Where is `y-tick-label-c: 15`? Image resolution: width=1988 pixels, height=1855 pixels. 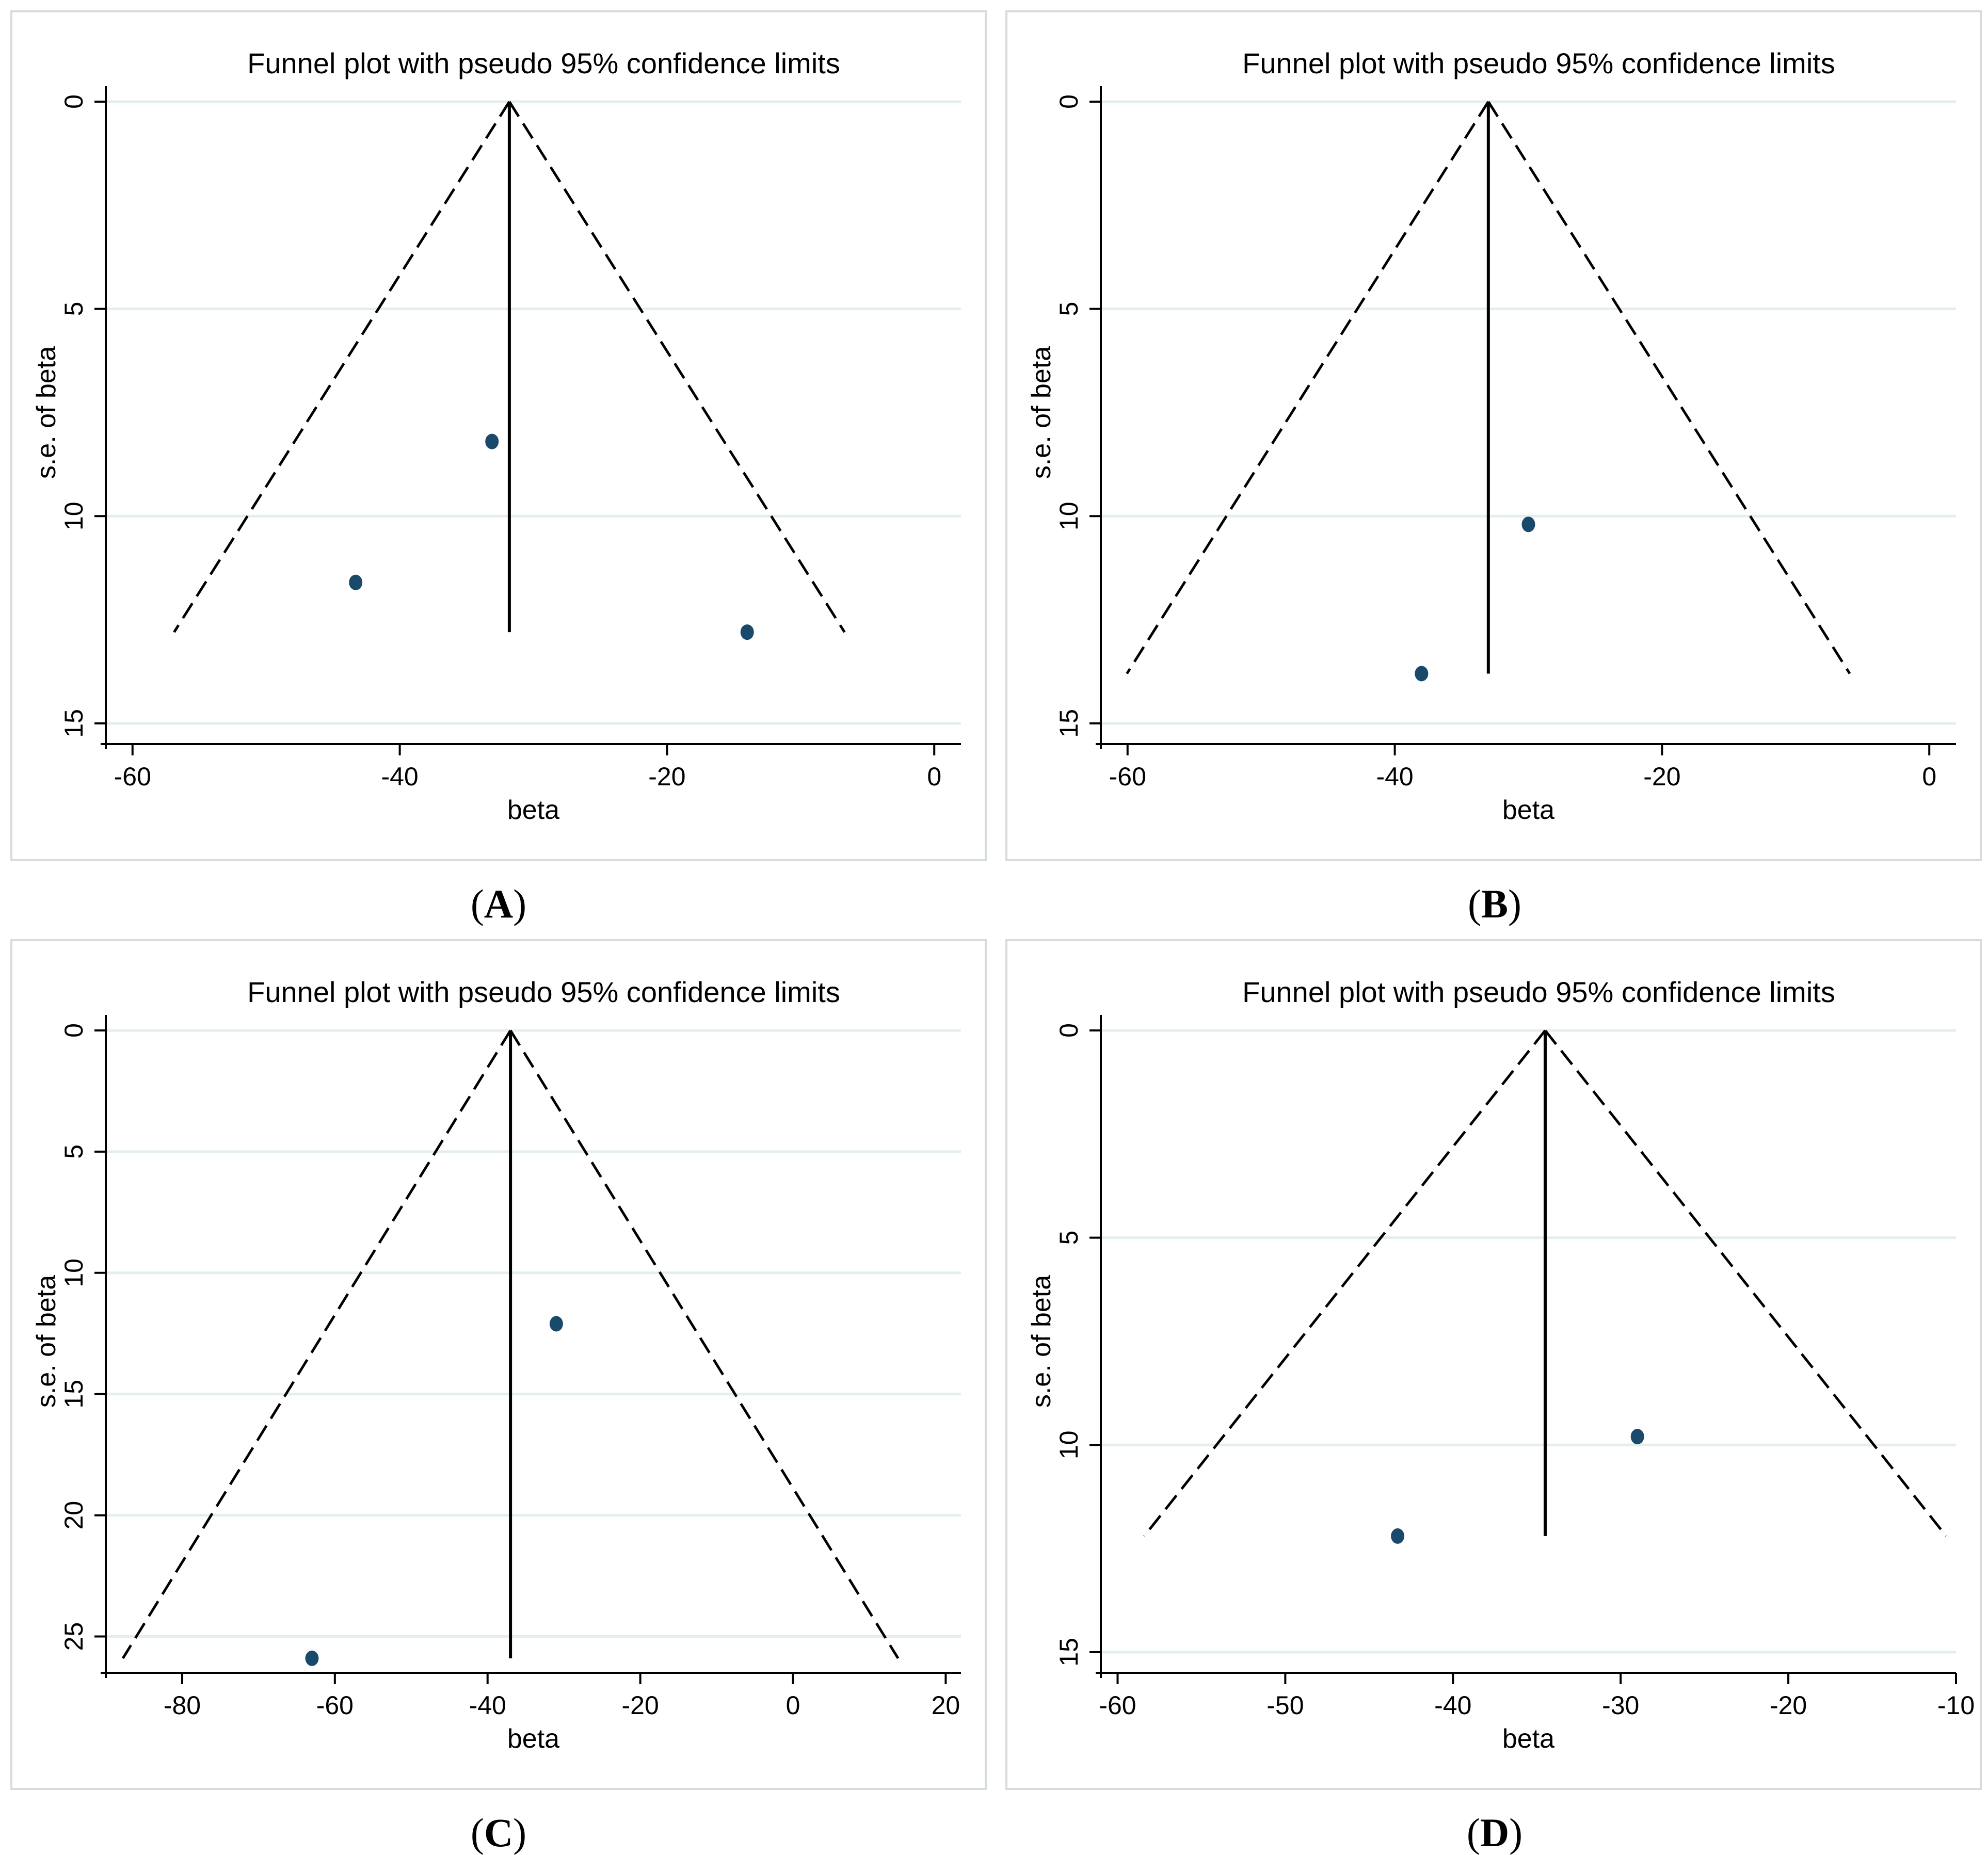
y-tick-label-c: 15 is located at coordinates (73, 1394).